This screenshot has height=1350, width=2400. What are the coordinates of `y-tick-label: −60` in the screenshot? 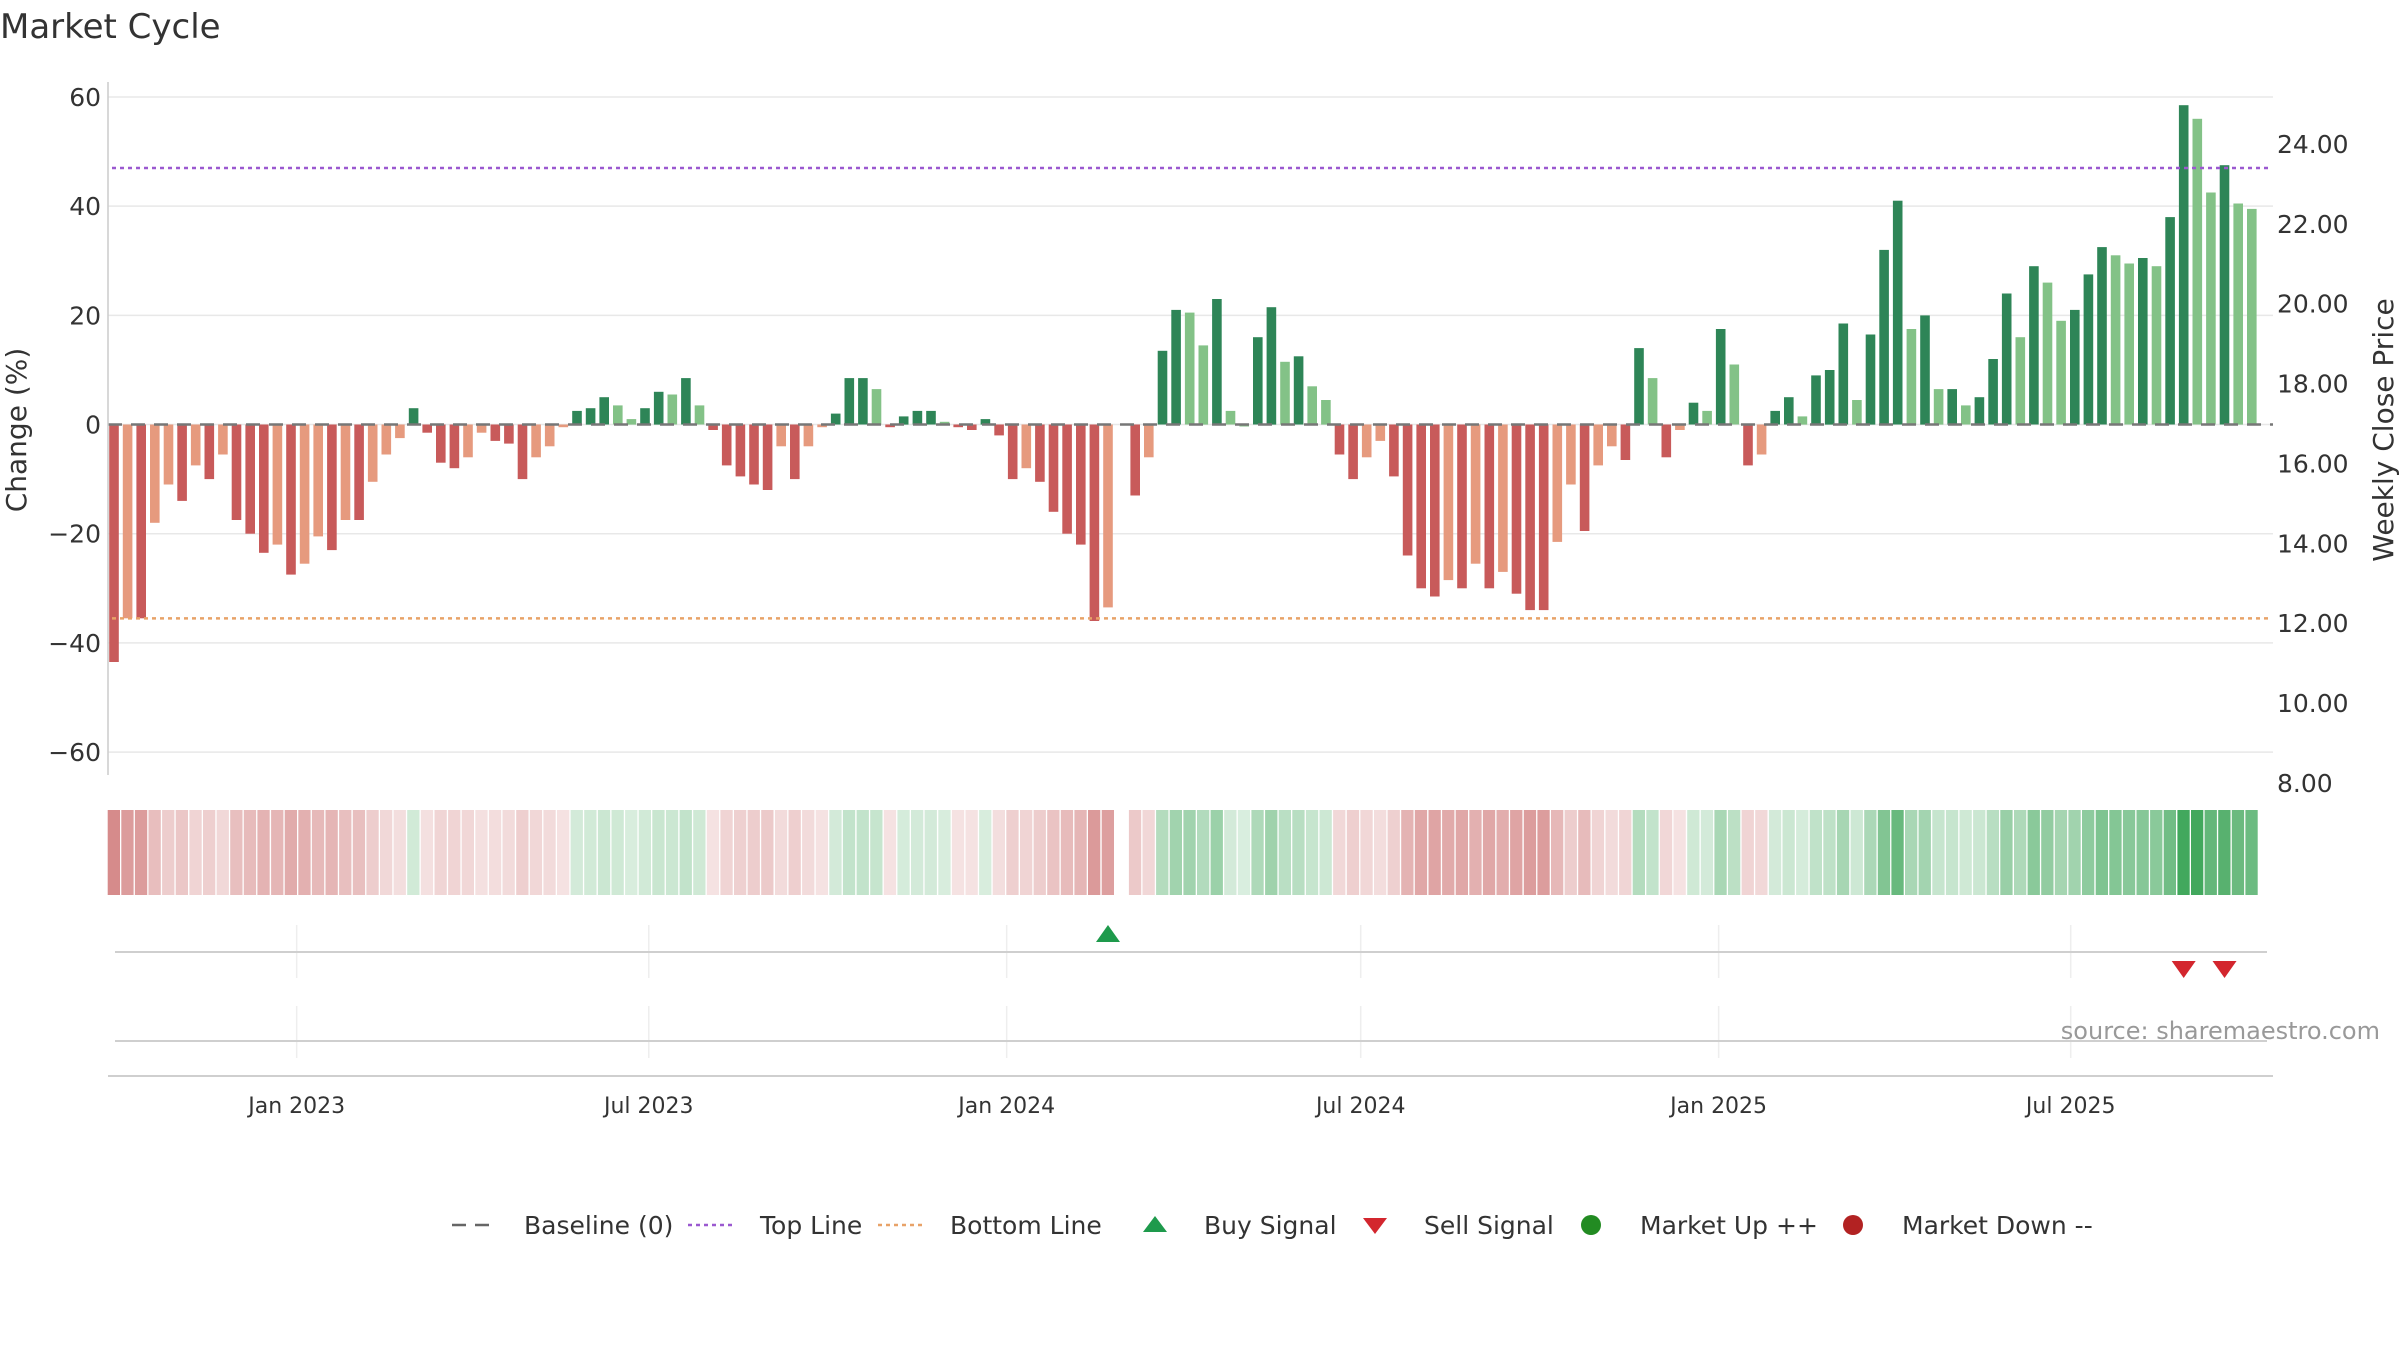 It's located at (74, 752).